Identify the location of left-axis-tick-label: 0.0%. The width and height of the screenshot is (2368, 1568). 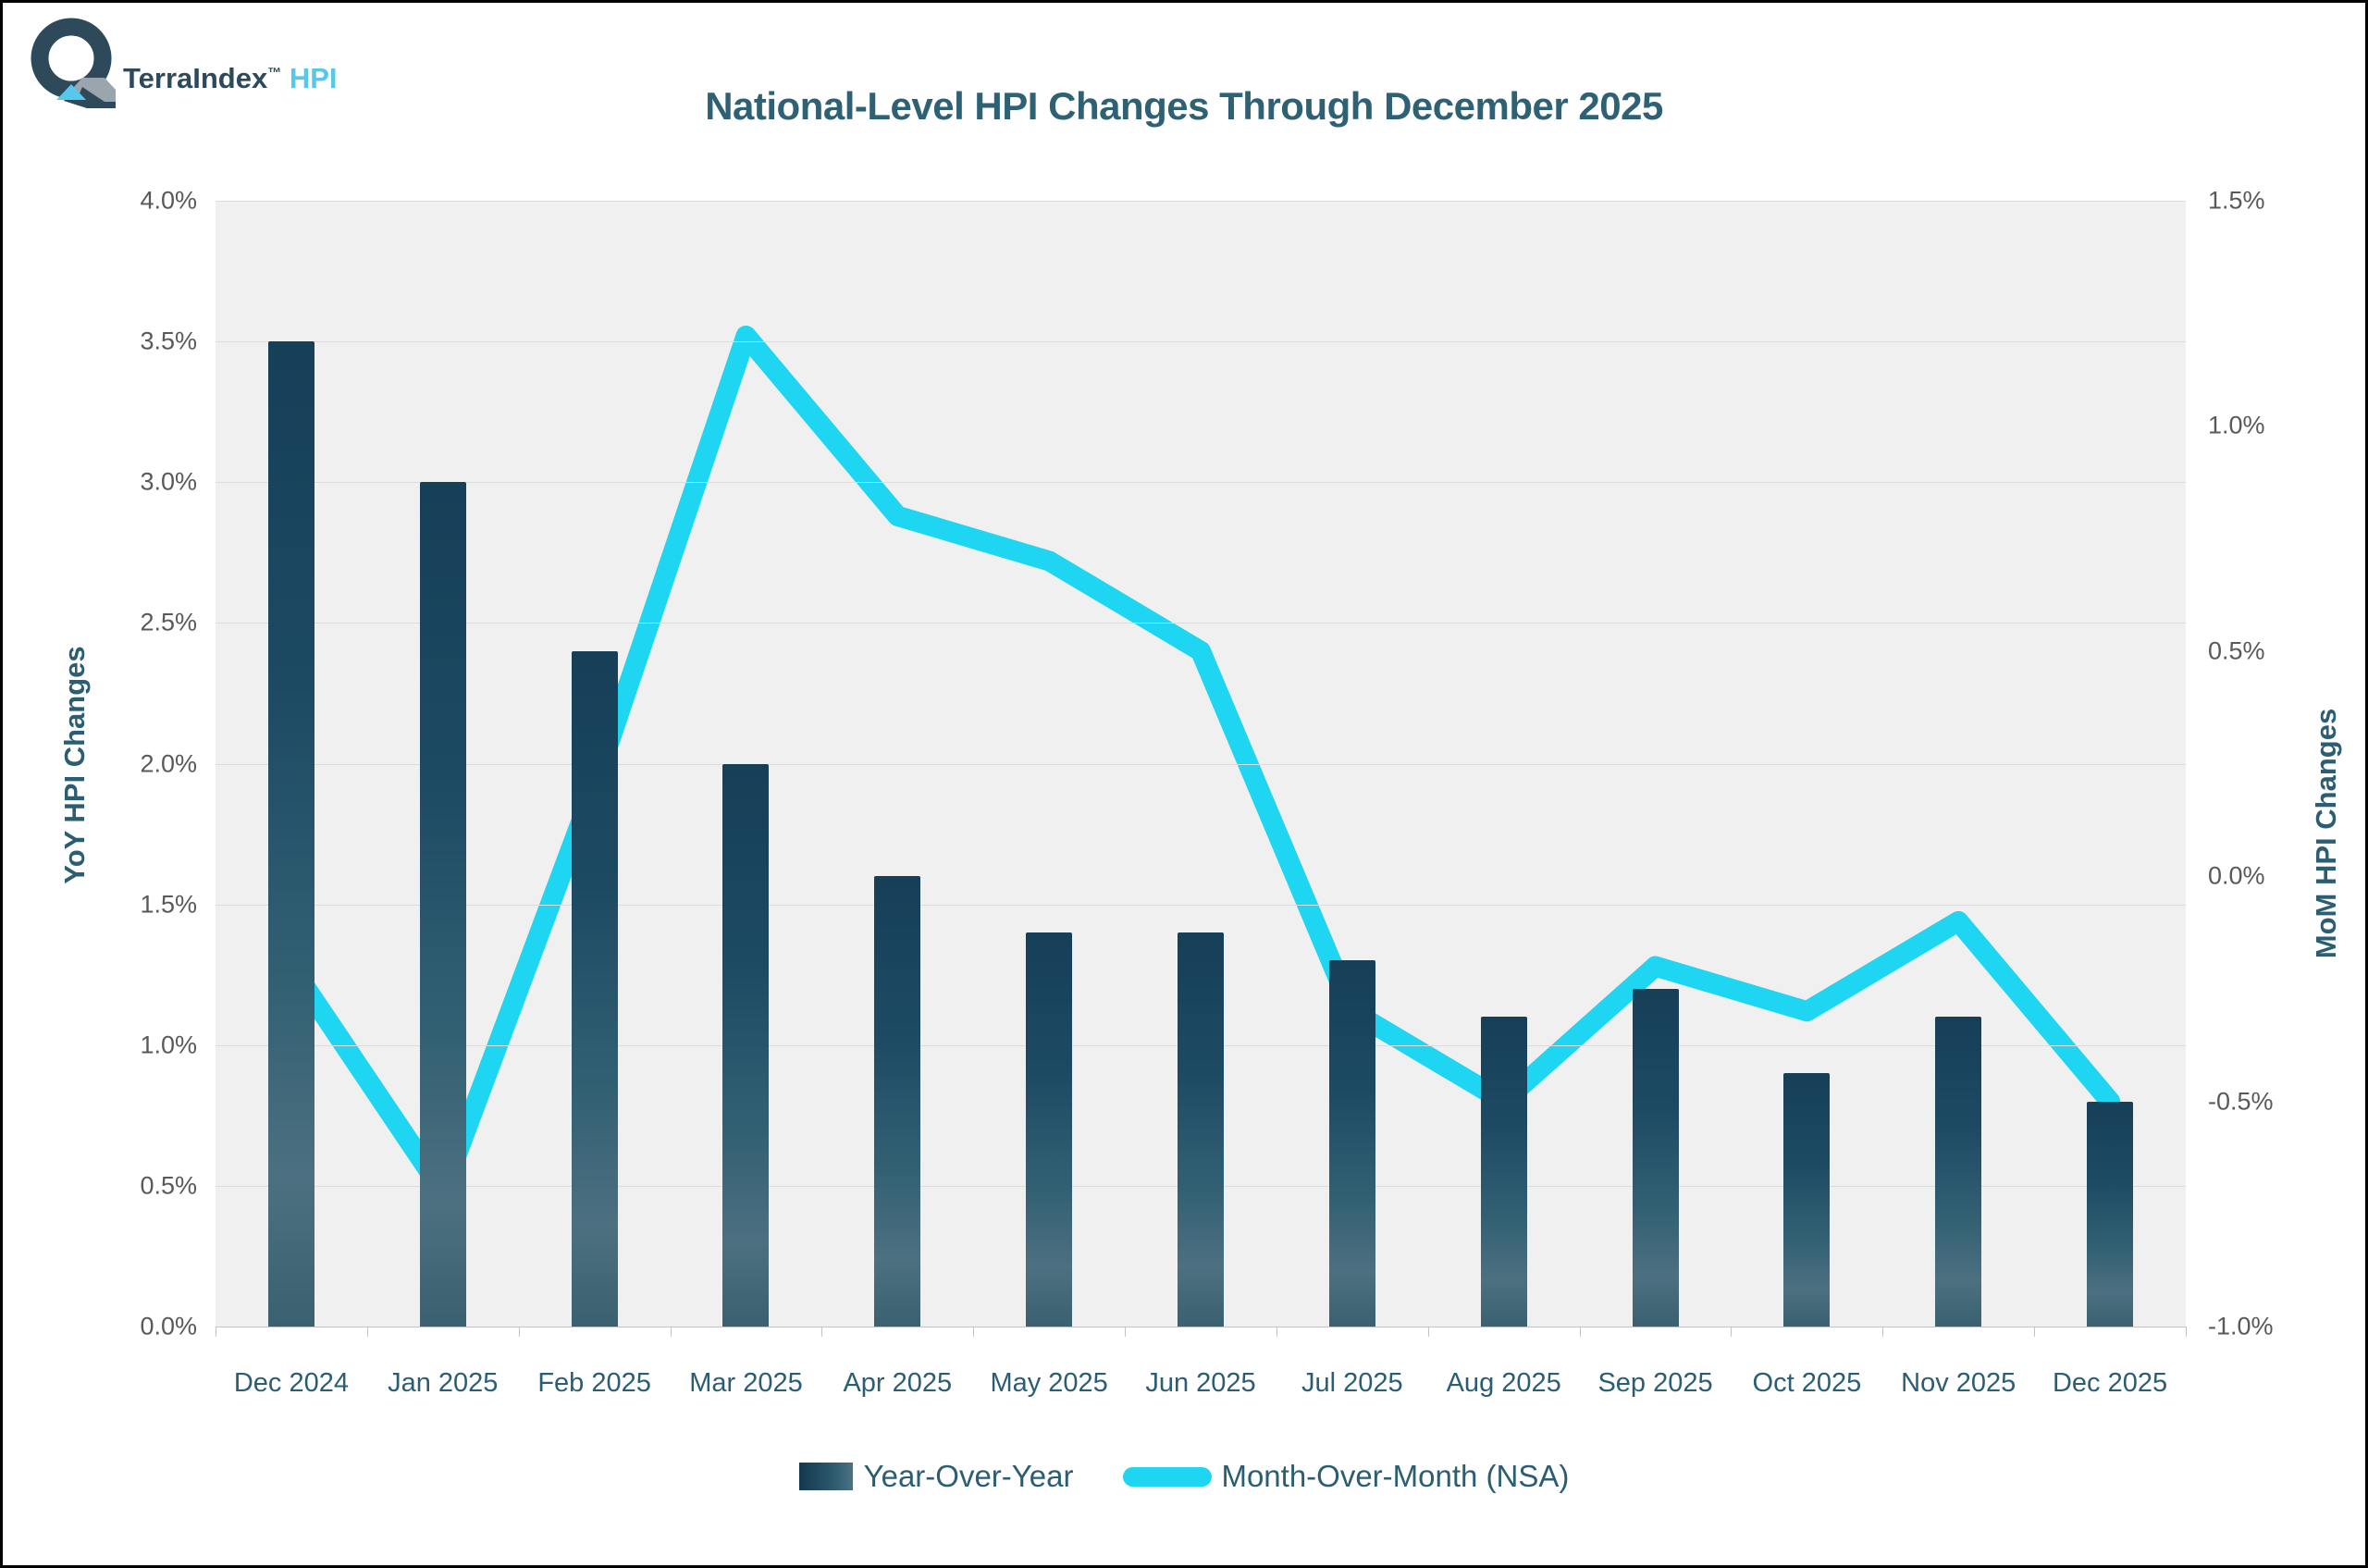
(168, 1326).